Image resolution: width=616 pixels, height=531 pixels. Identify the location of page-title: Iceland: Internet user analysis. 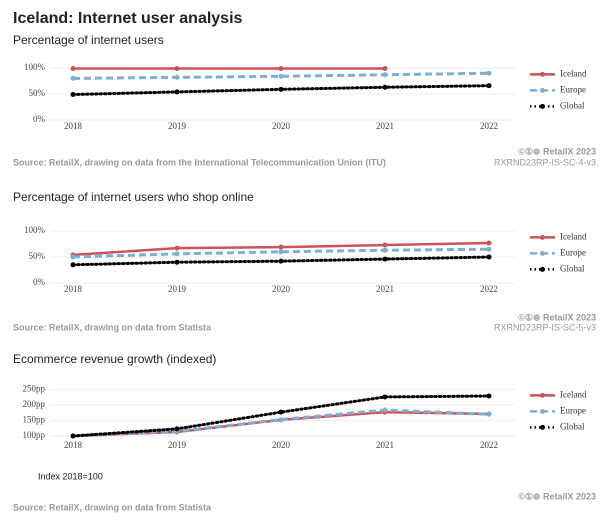
(128, 18).